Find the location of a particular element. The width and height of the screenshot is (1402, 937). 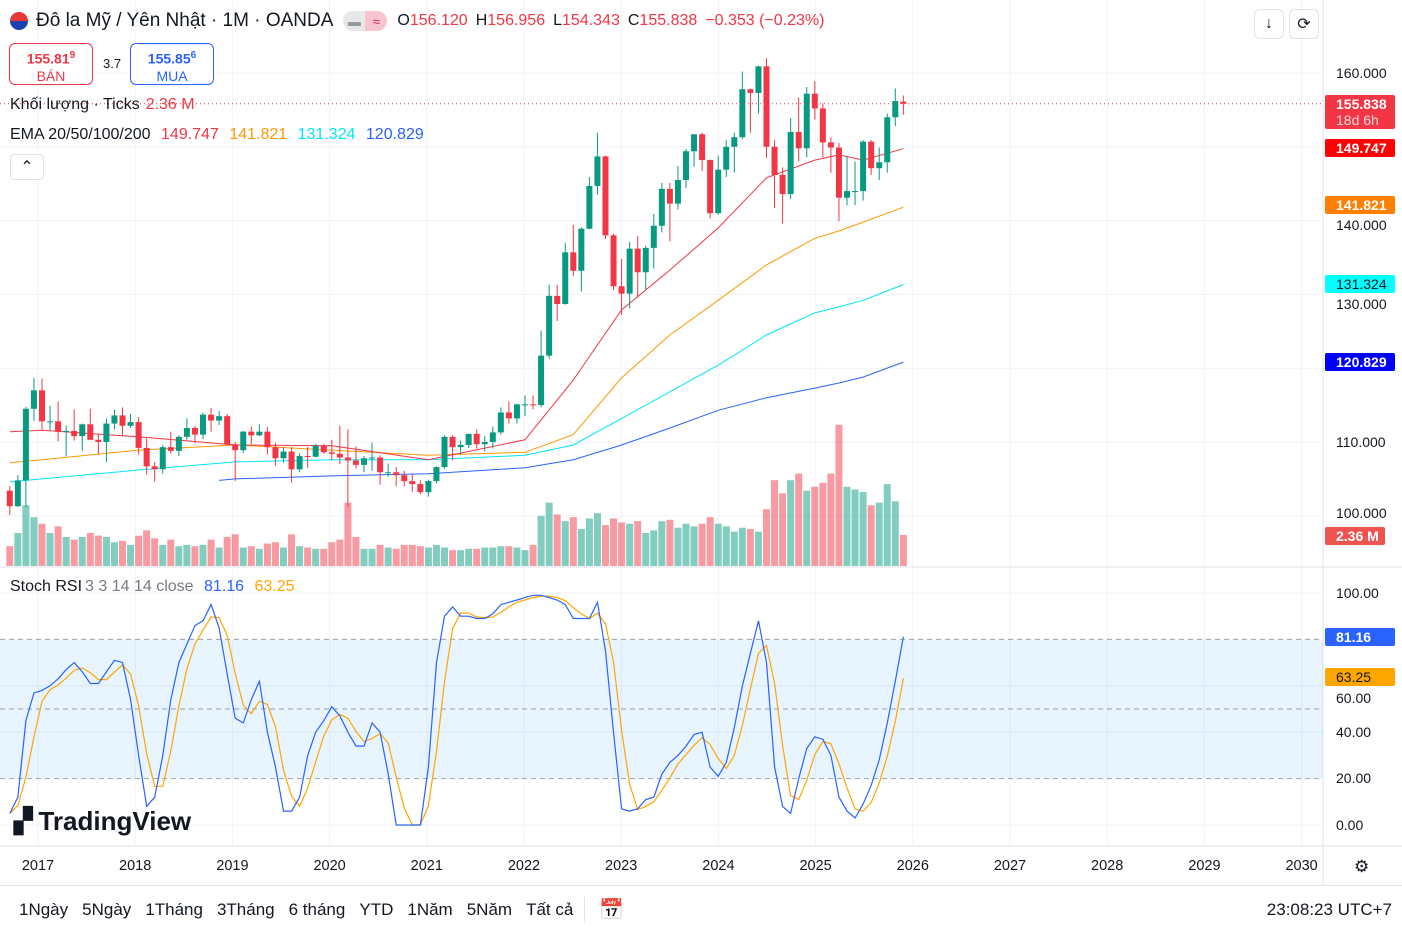

range-tab: 1Ngày is located at coordinates (44, 909).